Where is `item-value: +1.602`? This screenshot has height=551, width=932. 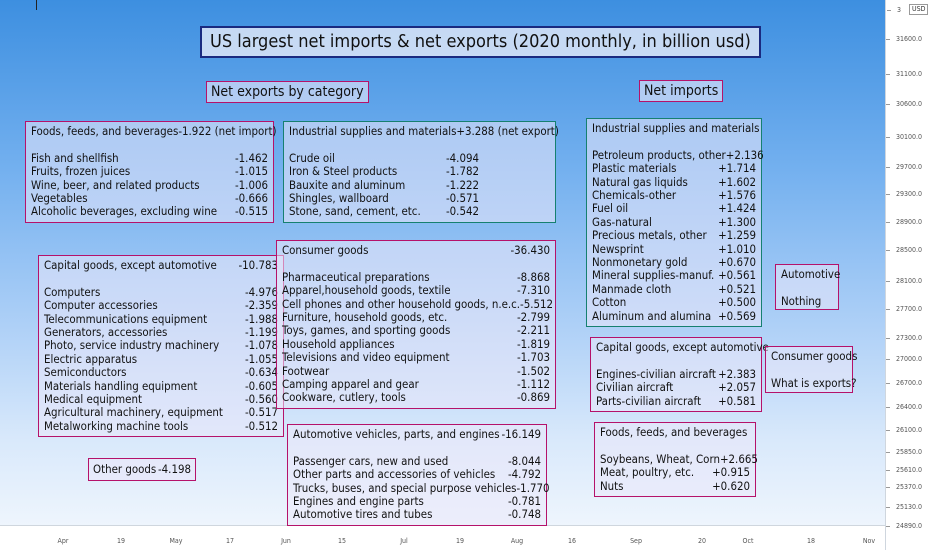
item-value: +1.602 is located at coordinates (737, 181).